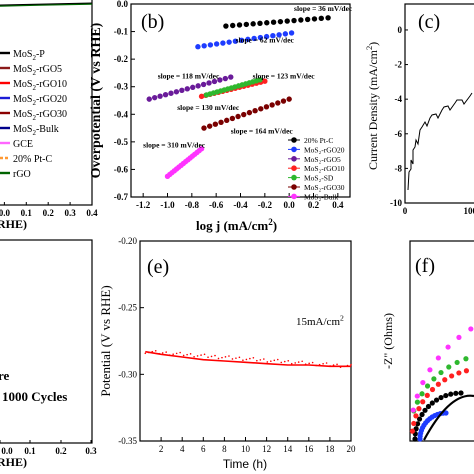  What do you see at coordinates (96, 100) in the screenshot?
I see `y-axis-label: Overpotential (V vs RHE)` at bounding box center [96, 100].